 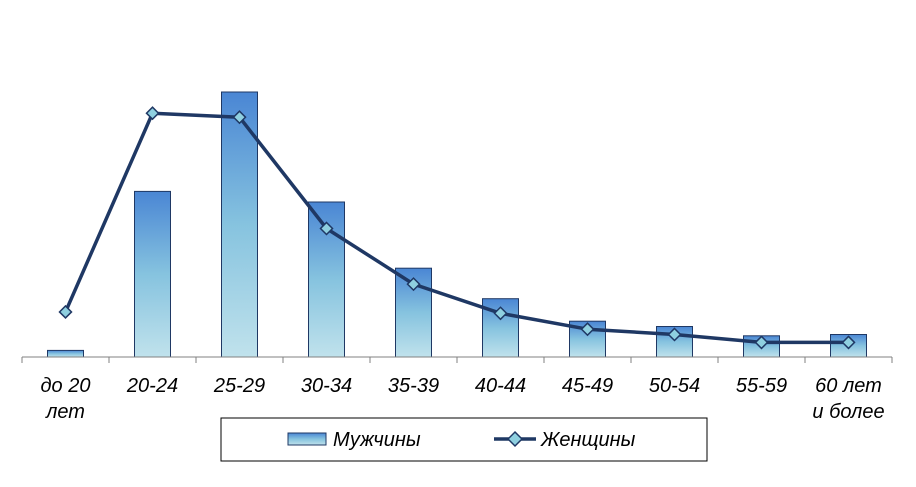 What do you see at coordinates (761, 386) in the screenshot?
I see `x-tick-label-8: 55-59` at bounding box center [761, 386].